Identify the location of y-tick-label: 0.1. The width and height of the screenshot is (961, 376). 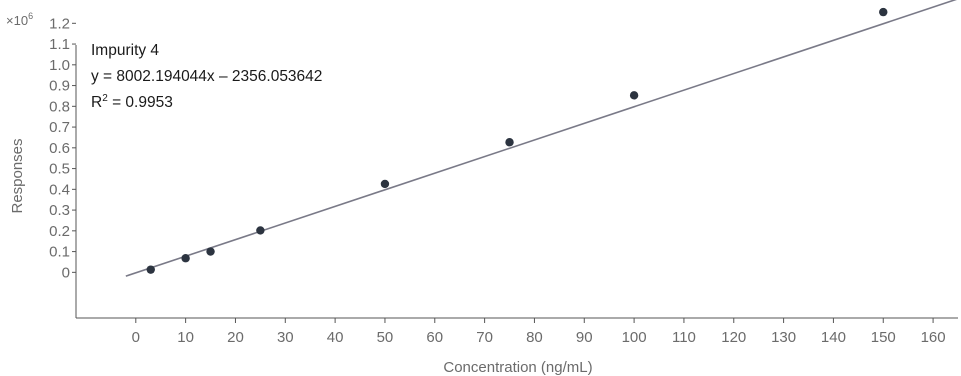
(59, 252).